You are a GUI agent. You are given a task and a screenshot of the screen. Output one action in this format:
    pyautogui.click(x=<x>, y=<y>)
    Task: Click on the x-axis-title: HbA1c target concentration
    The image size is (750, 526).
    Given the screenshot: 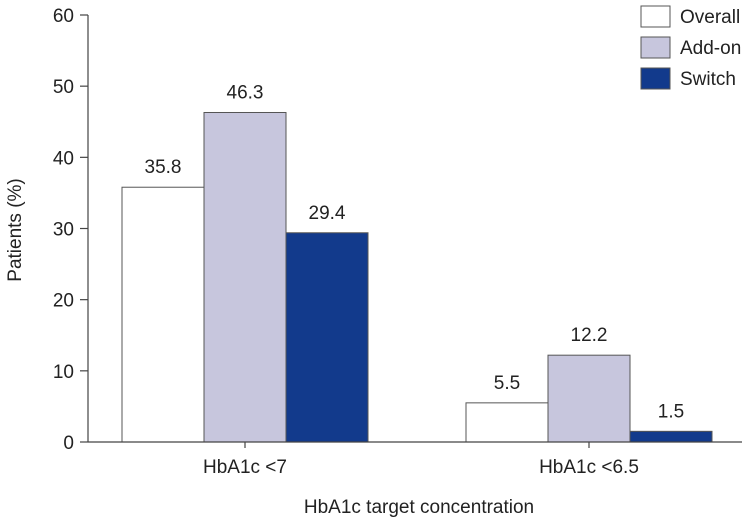 What is the action you would take?
    pyautogui.click(x=419, y=507)
    